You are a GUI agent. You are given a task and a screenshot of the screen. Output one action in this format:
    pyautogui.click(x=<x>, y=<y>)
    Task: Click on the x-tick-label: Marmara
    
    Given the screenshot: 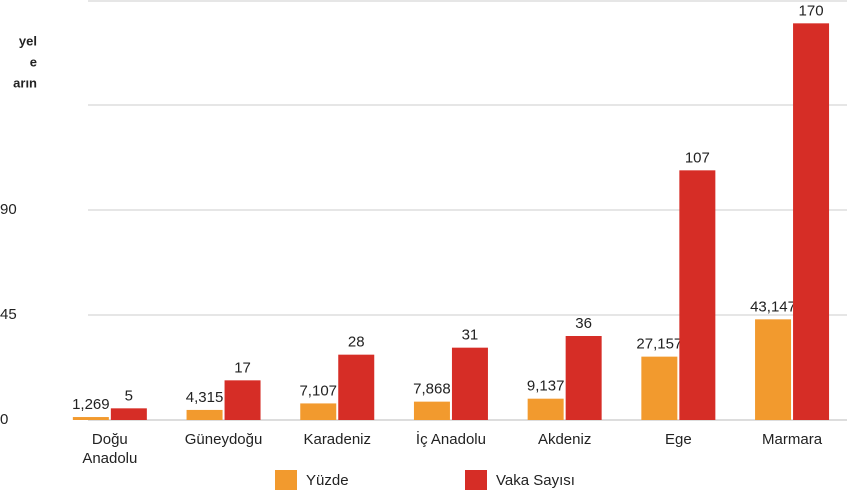 What is the action you would take?
    pyautogui.click(x=792, y=439)
    